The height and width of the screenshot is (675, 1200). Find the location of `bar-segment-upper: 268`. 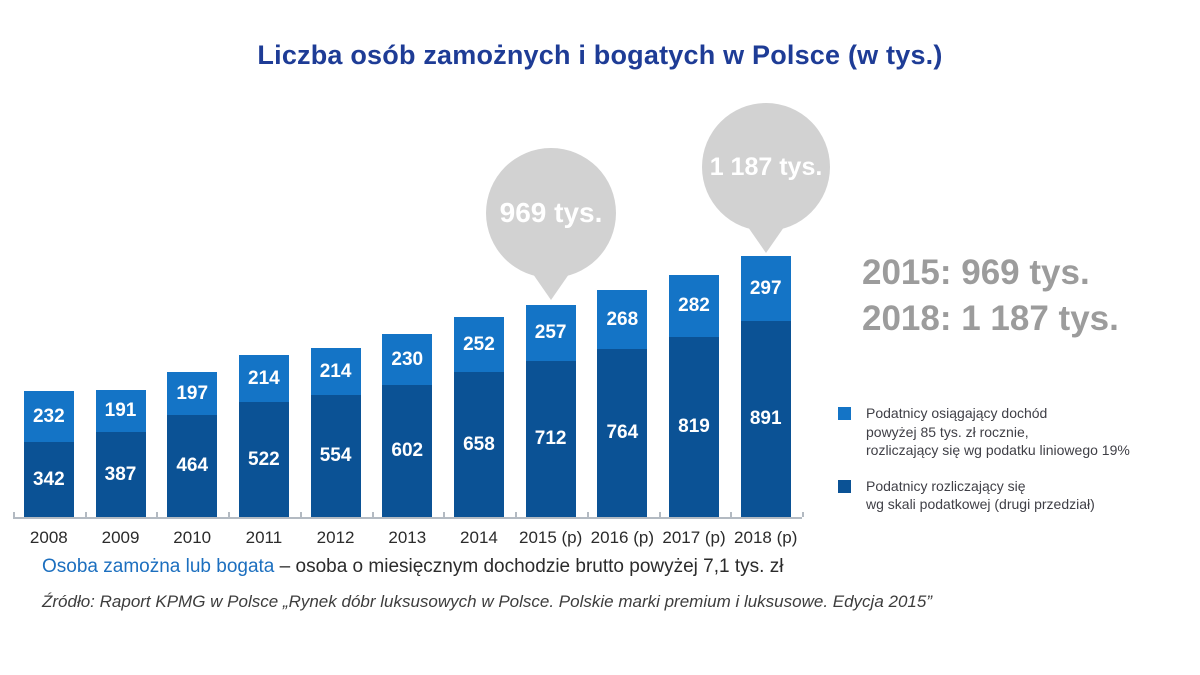

bar-segment-upper: 268 is located at coordinates (622, 319).